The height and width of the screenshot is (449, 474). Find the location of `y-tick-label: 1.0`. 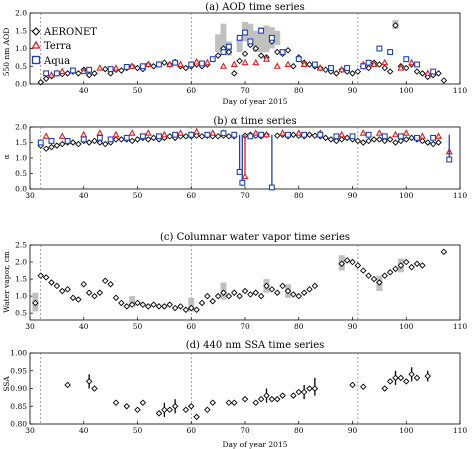

y-tick-label: 1.0 is located at coordinates (21, 158).